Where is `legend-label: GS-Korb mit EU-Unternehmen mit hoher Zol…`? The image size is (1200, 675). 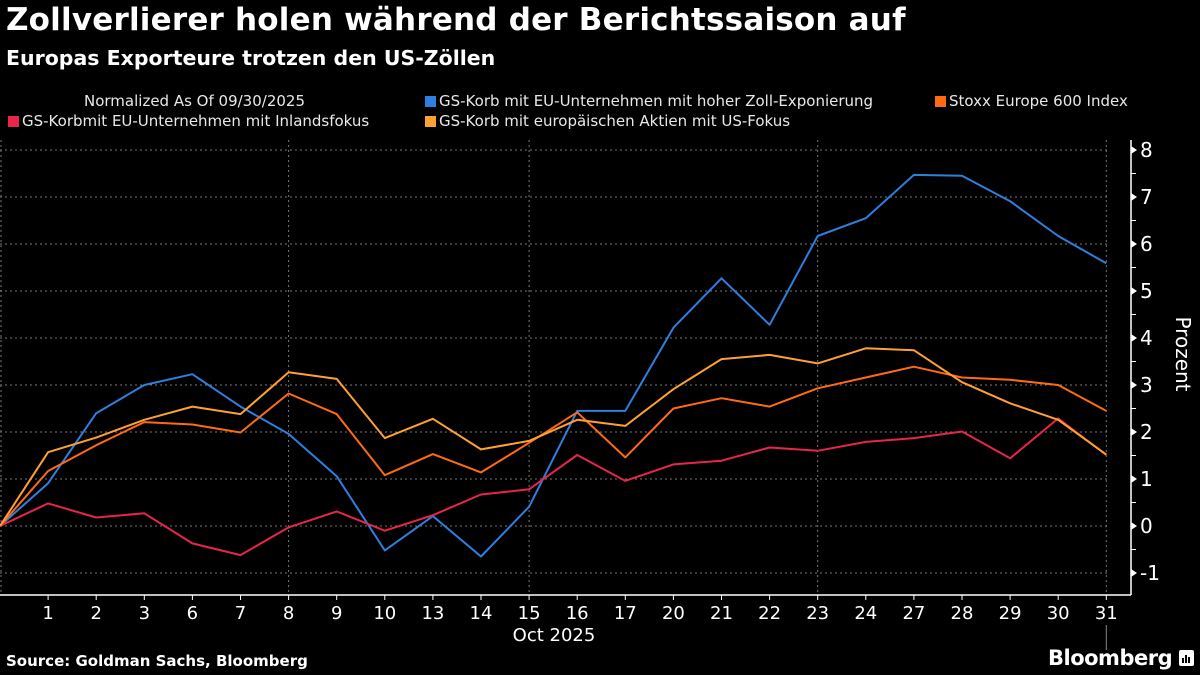
legend-label: GS-Korb mit EU-Unternehmen mit hoher Zol… is located at coordinates (656, 101).